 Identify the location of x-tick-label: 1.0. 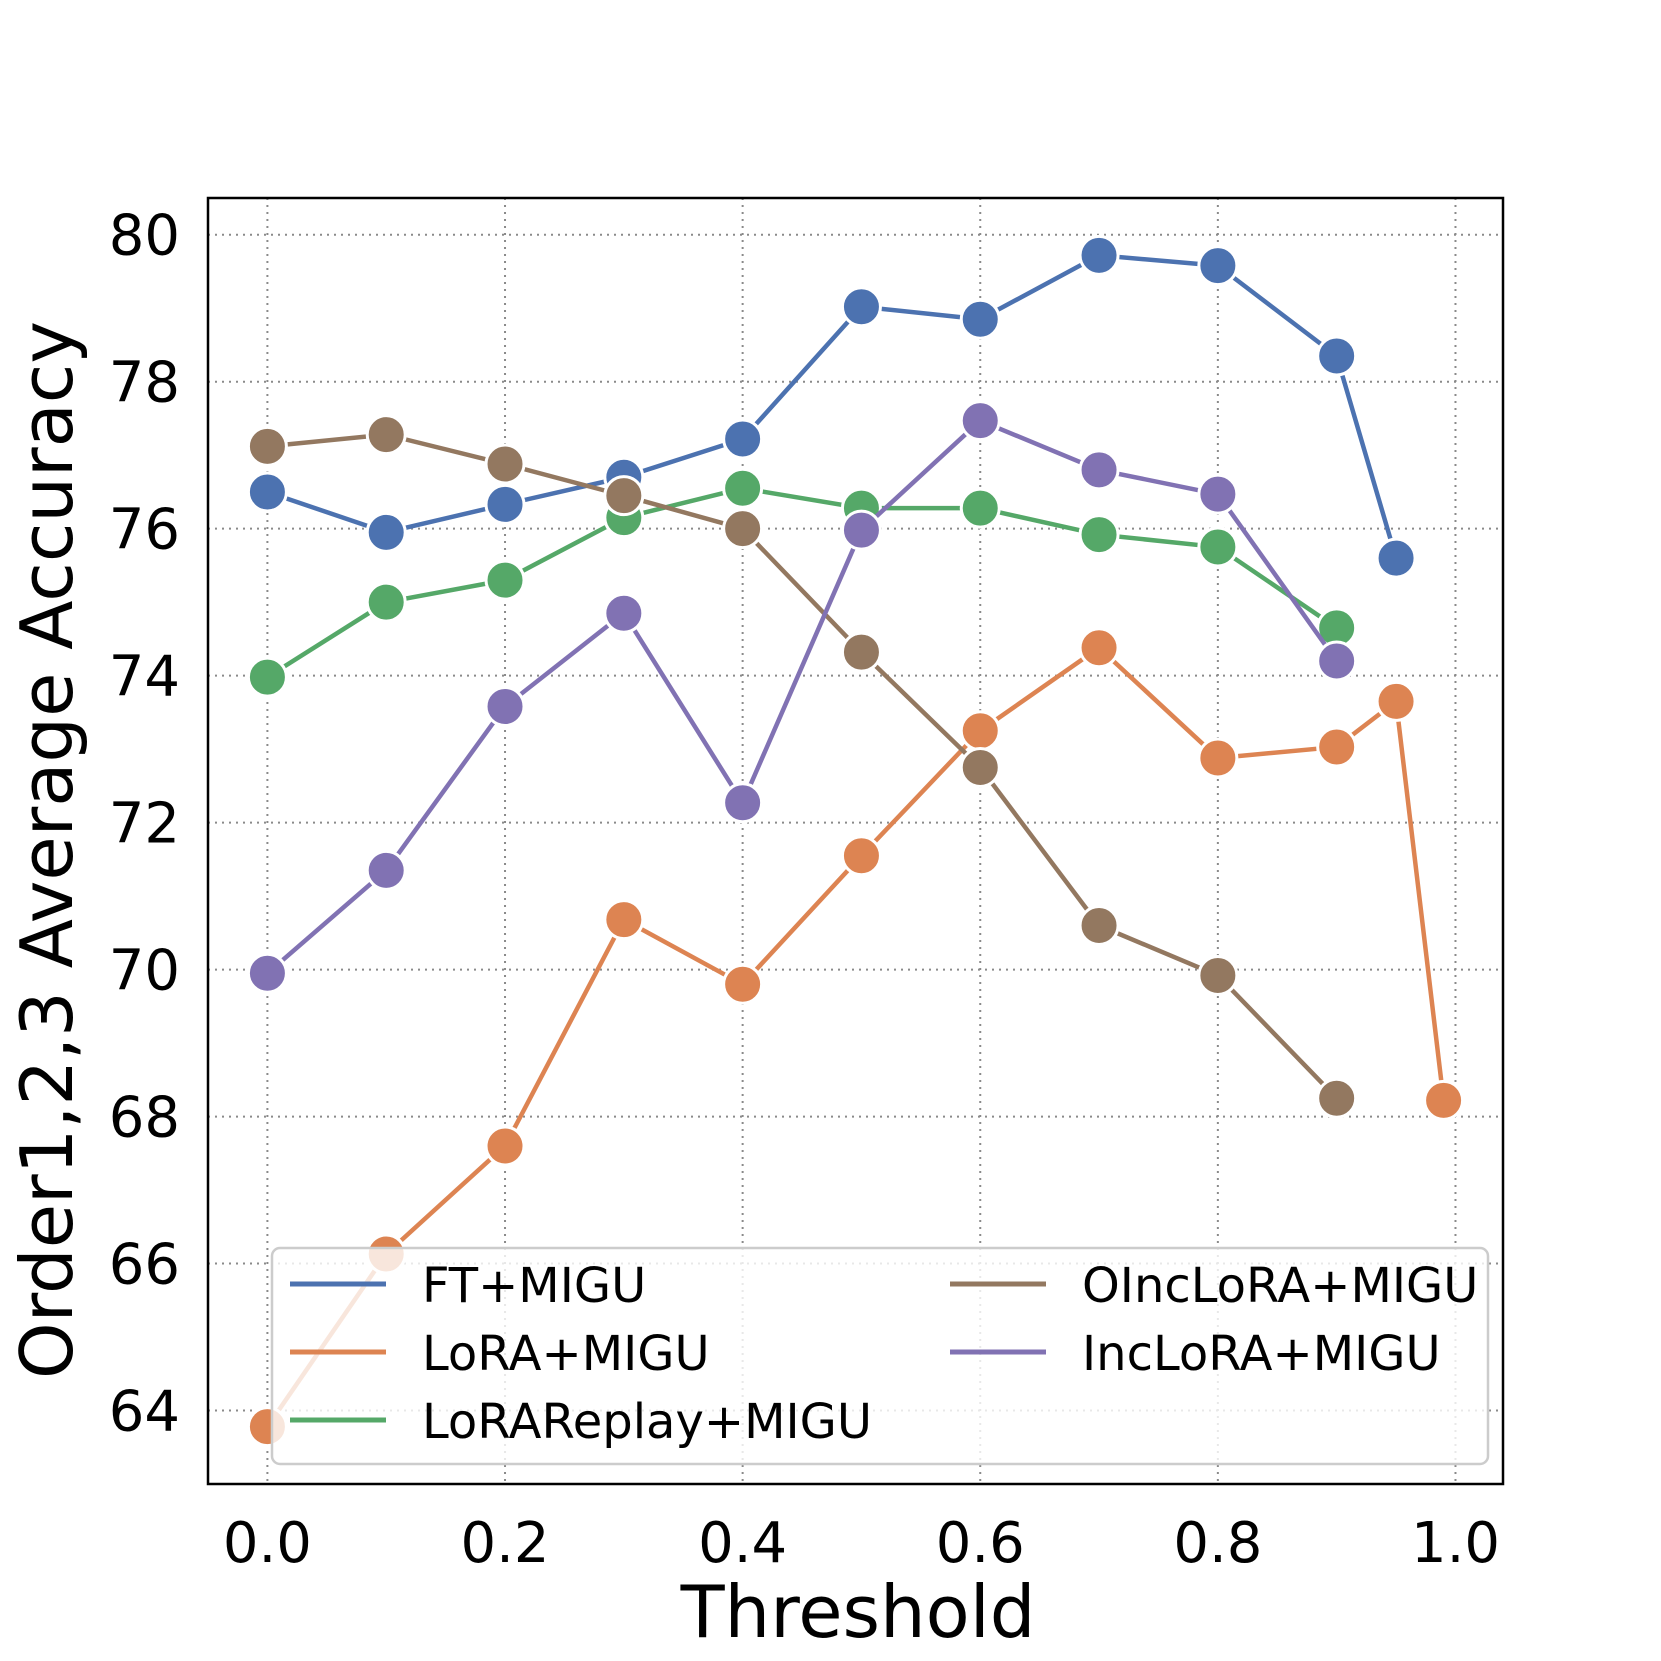
(1455, 1543).